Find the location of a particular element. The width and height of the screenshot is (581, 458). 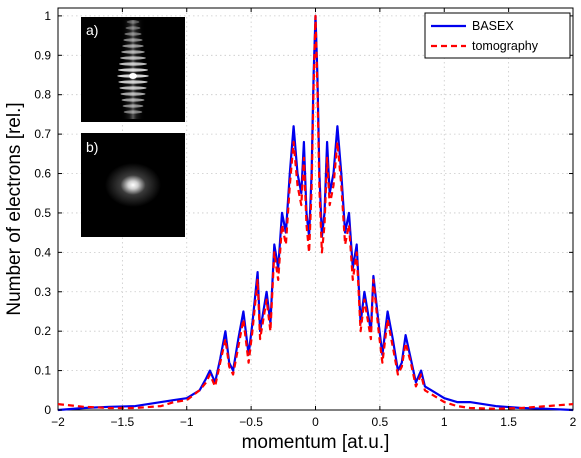

y-tick-label: 0.5 is located at coordinates (42, 213).